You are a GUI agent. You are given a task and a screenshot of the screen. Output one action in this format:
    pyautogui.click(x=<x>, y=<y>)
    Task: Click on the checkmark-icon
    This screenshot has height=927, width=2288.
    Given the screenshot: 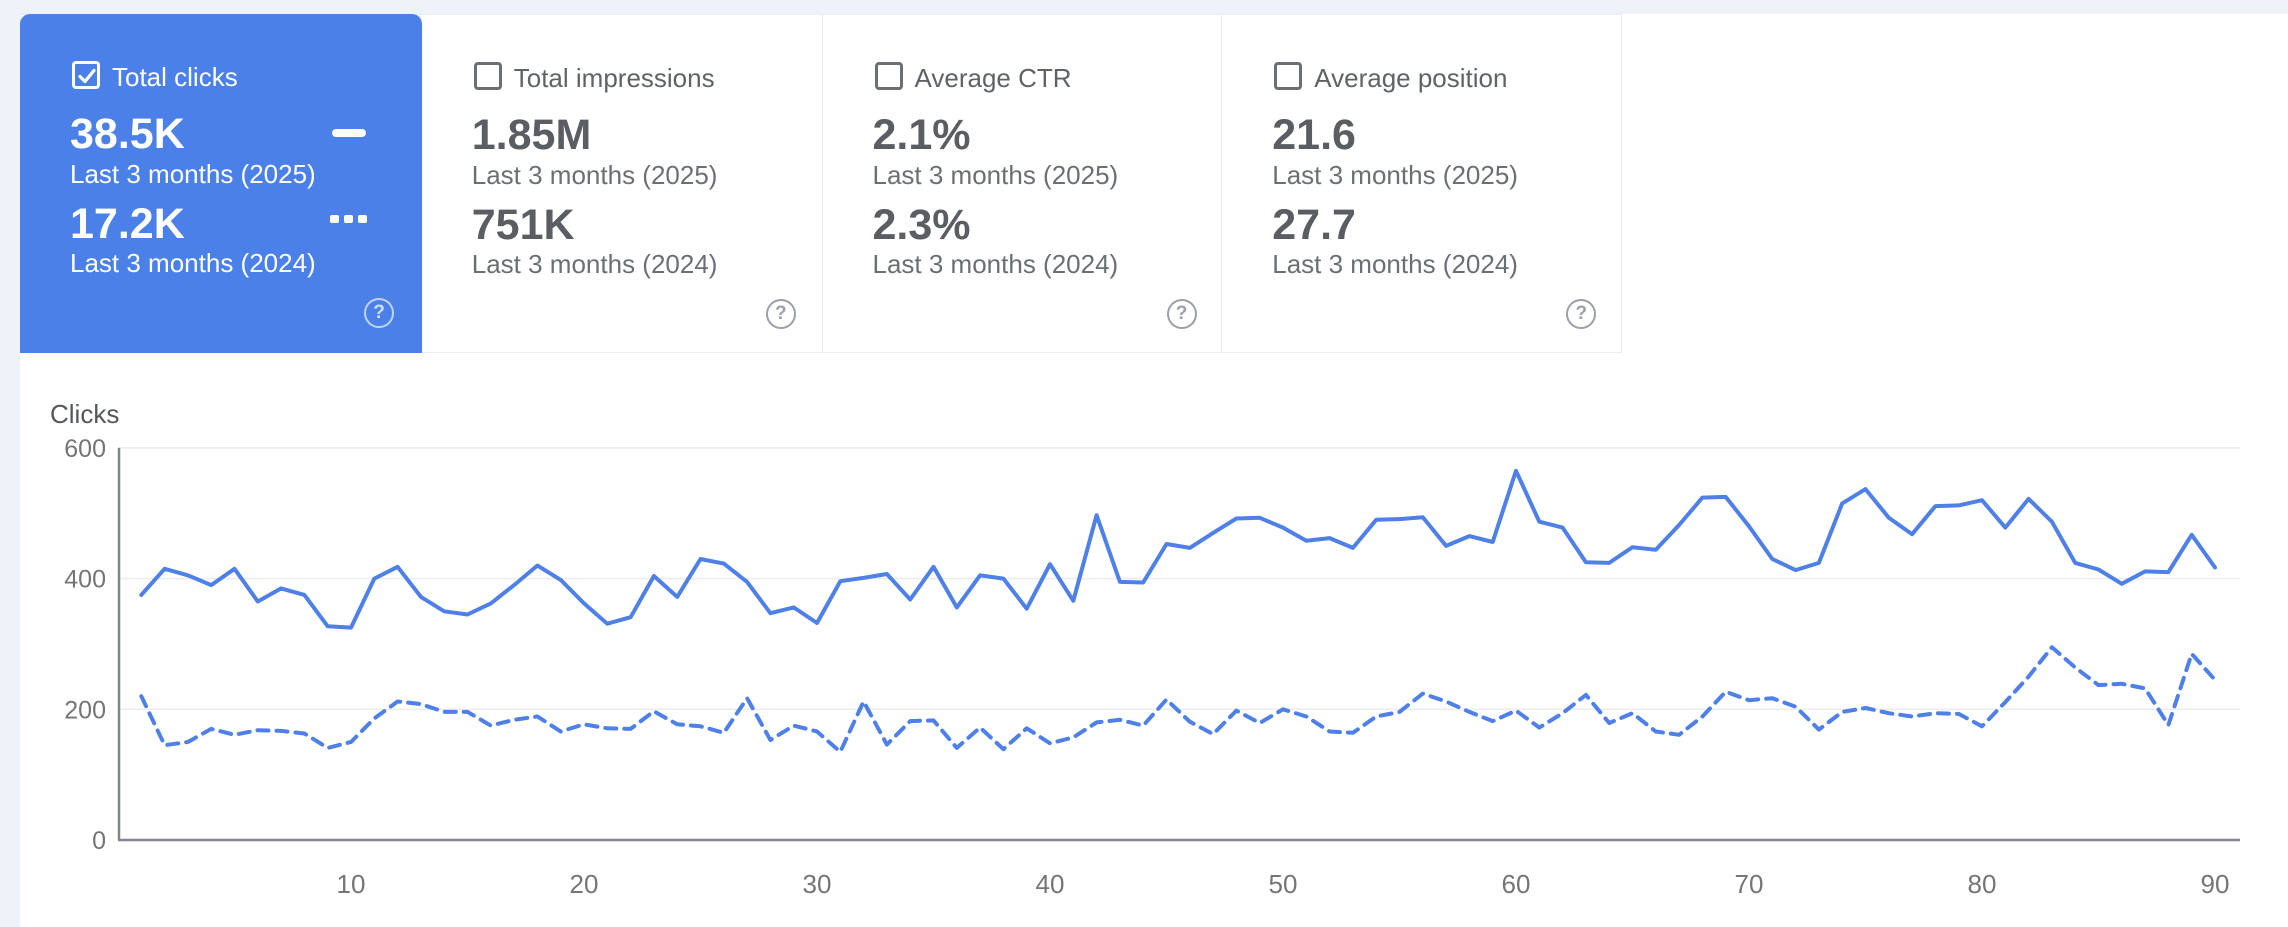 What is the action you would take?
    pyautogui.click(x=87, y=76)
    